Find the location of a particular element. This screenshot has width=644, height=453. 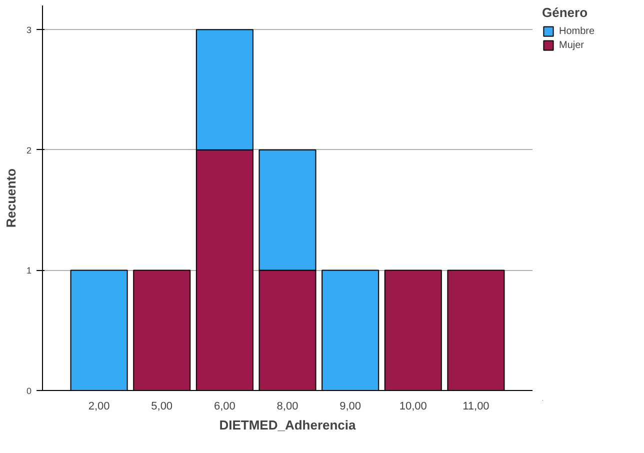

x-tick-label: 8,00 is located at coordinates (287, 406).